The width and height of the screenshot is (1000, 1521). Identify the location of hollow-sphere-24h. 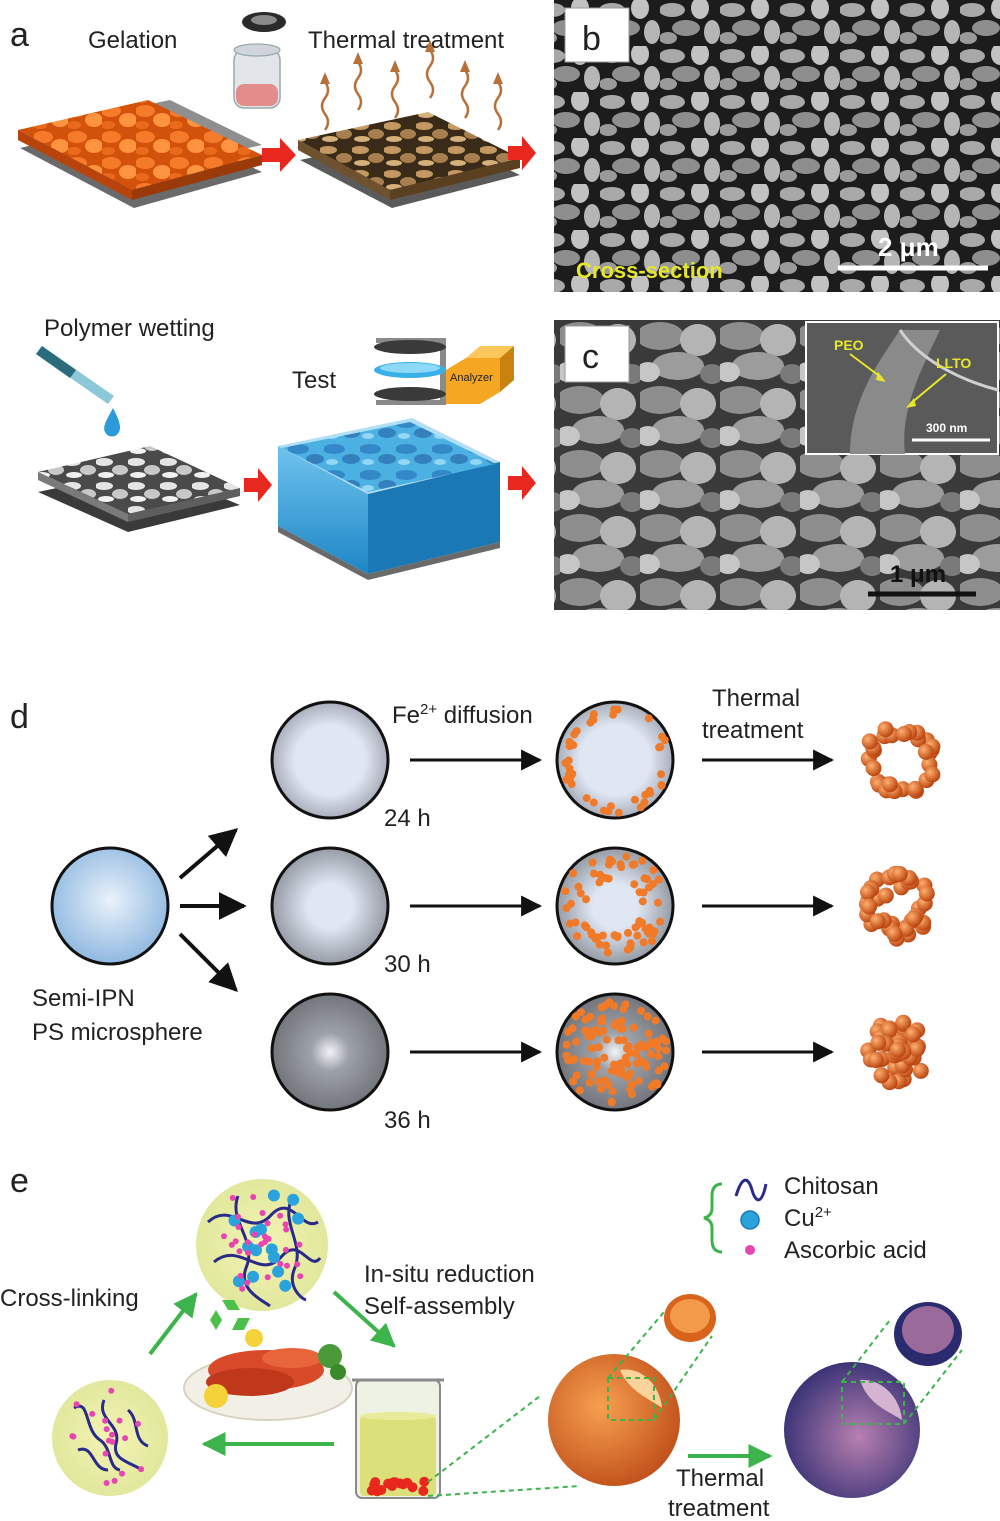
(900, 760).